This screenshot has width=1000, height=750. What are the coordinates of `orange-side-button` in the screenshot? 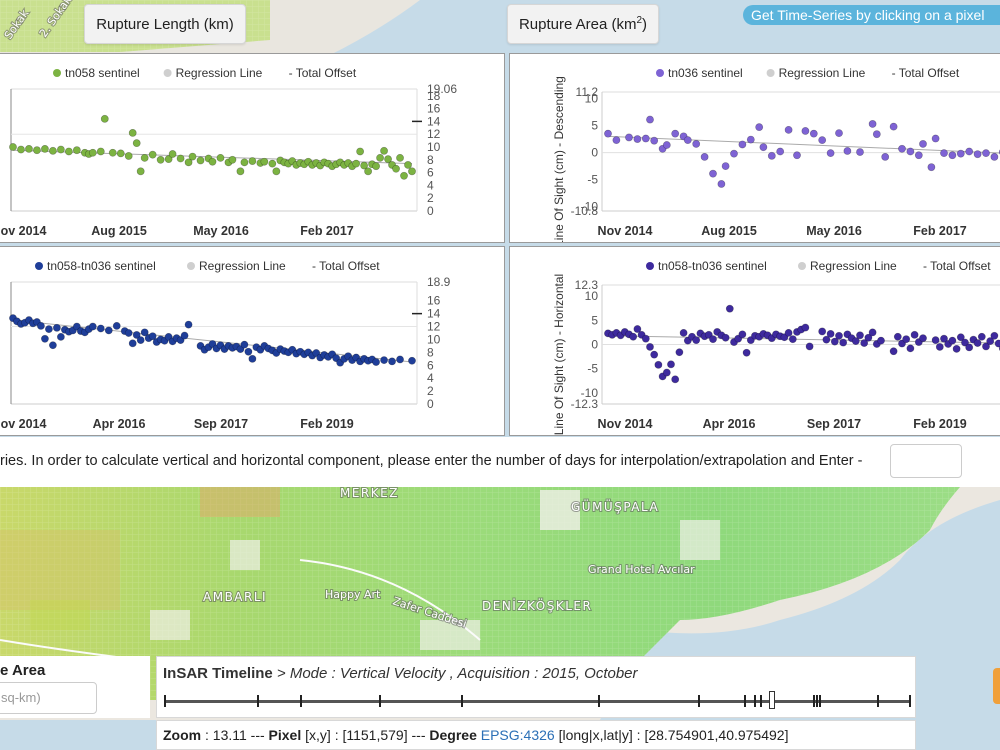 It's located at (996, 686).